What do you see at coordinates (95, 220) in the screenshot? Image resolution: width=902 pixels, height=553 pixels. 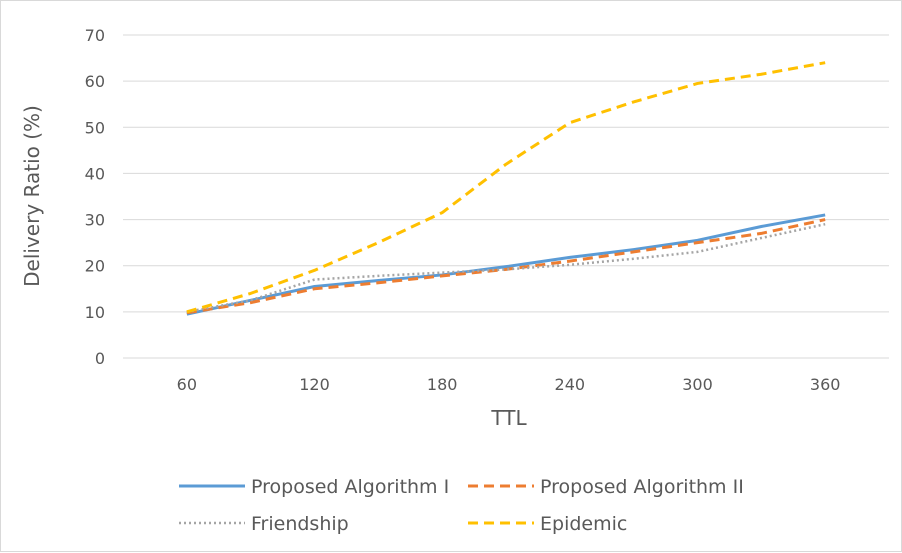 I see `y-tick-label: 30` at bounding box center [95, 220].